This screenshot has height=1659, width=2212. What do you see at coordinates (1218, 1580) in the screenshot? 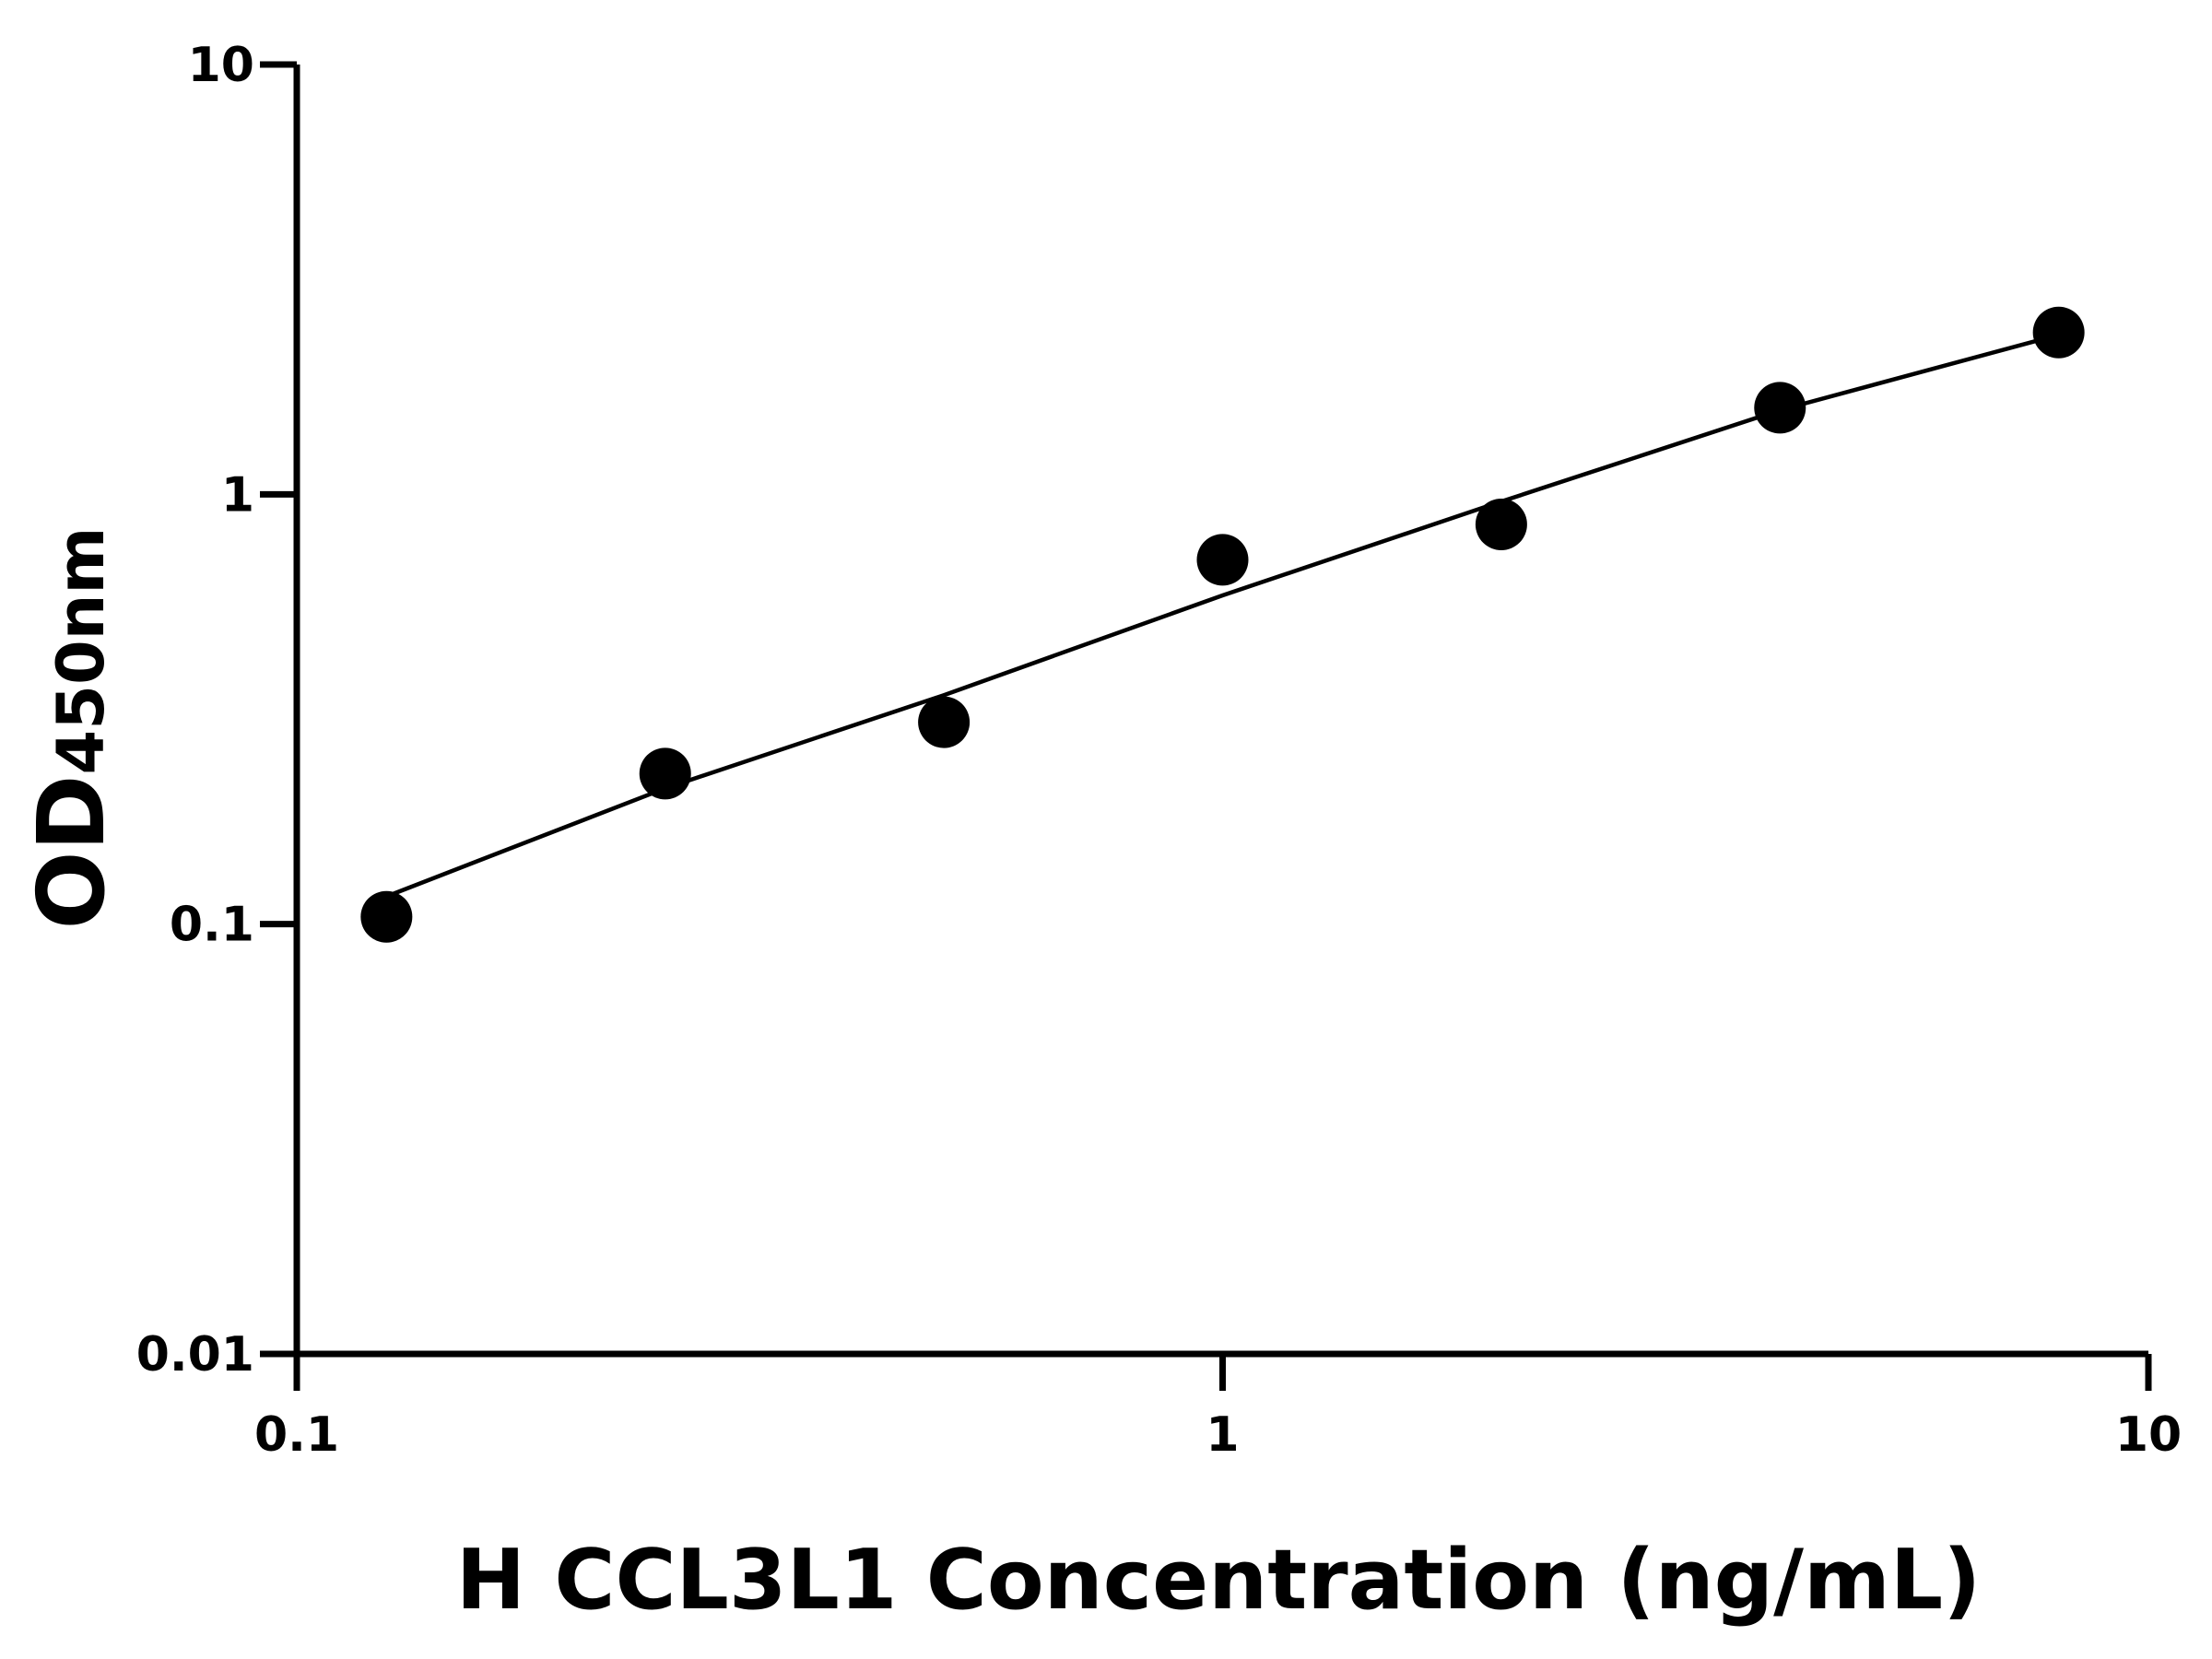
I see `x-axis-title: H CCL3L1 Concentration (ng/mL)` at bounding box center [1218, 1580].